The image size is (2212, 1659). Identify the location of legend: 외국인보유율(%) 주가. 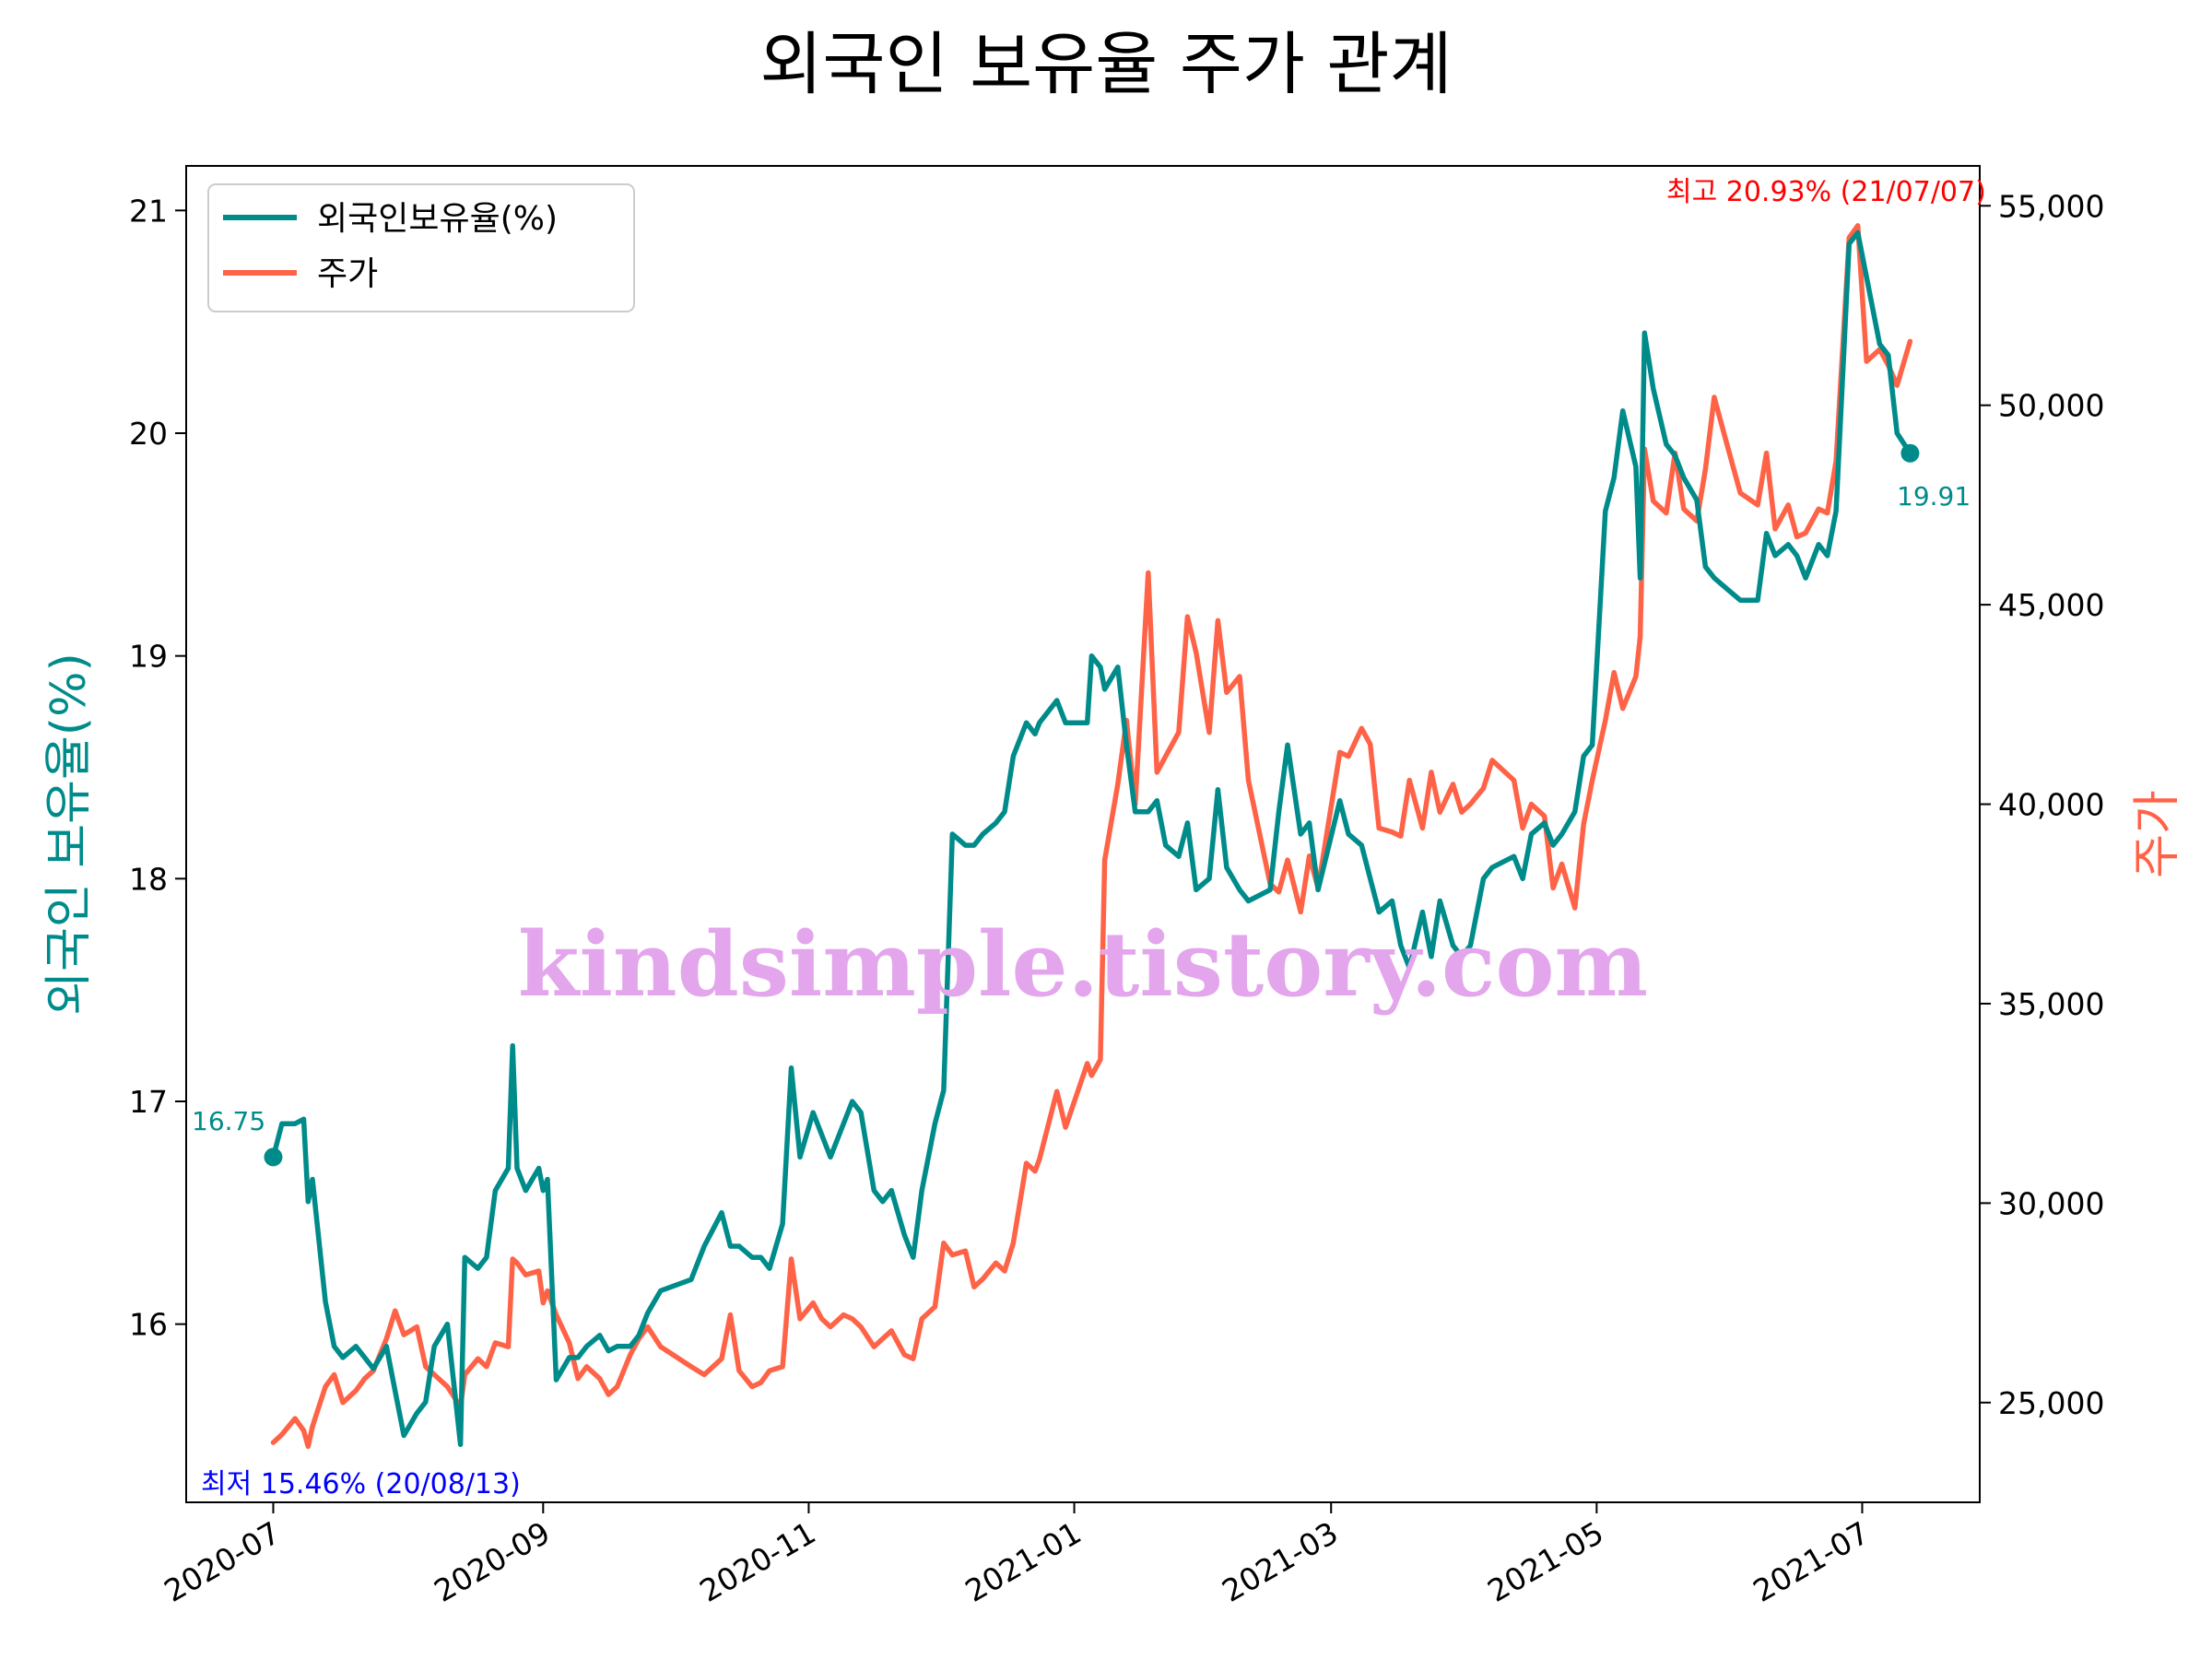
(421, 247).